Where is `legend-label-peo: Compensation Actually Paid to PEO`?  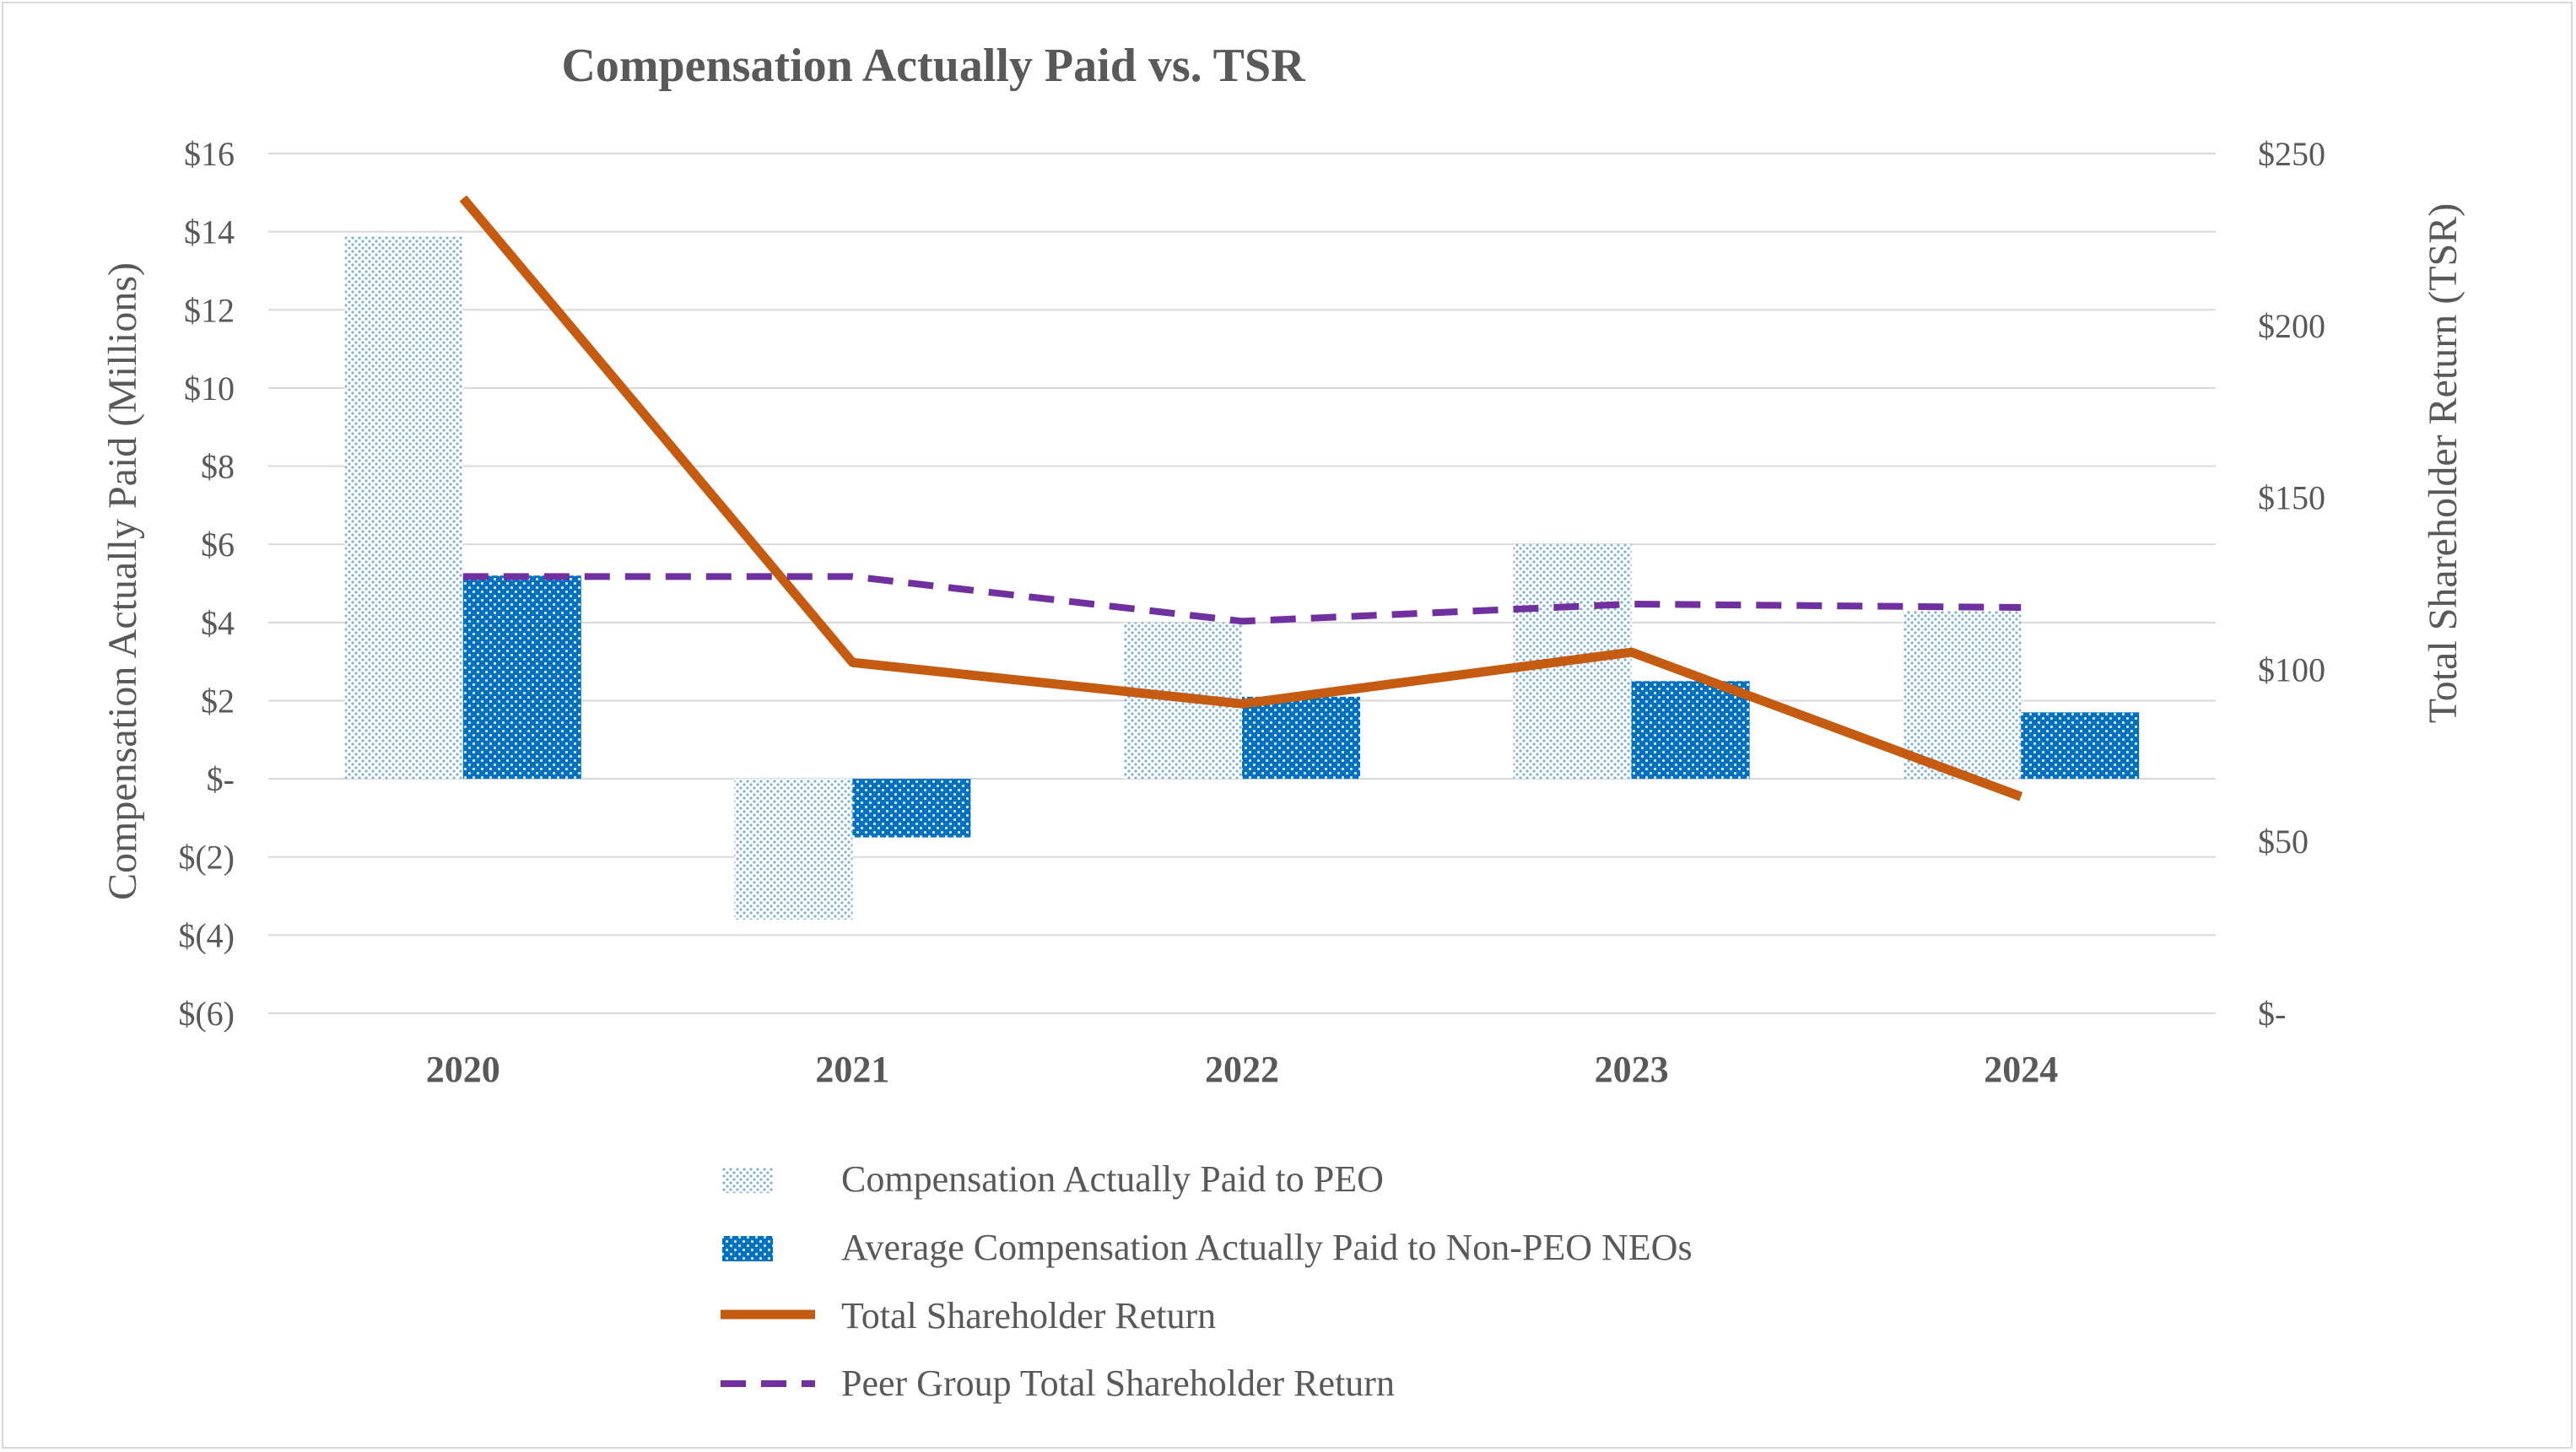
legend-label-peo: Compensation Actually Paid to PEO is located at coordinates (1112, 1179).